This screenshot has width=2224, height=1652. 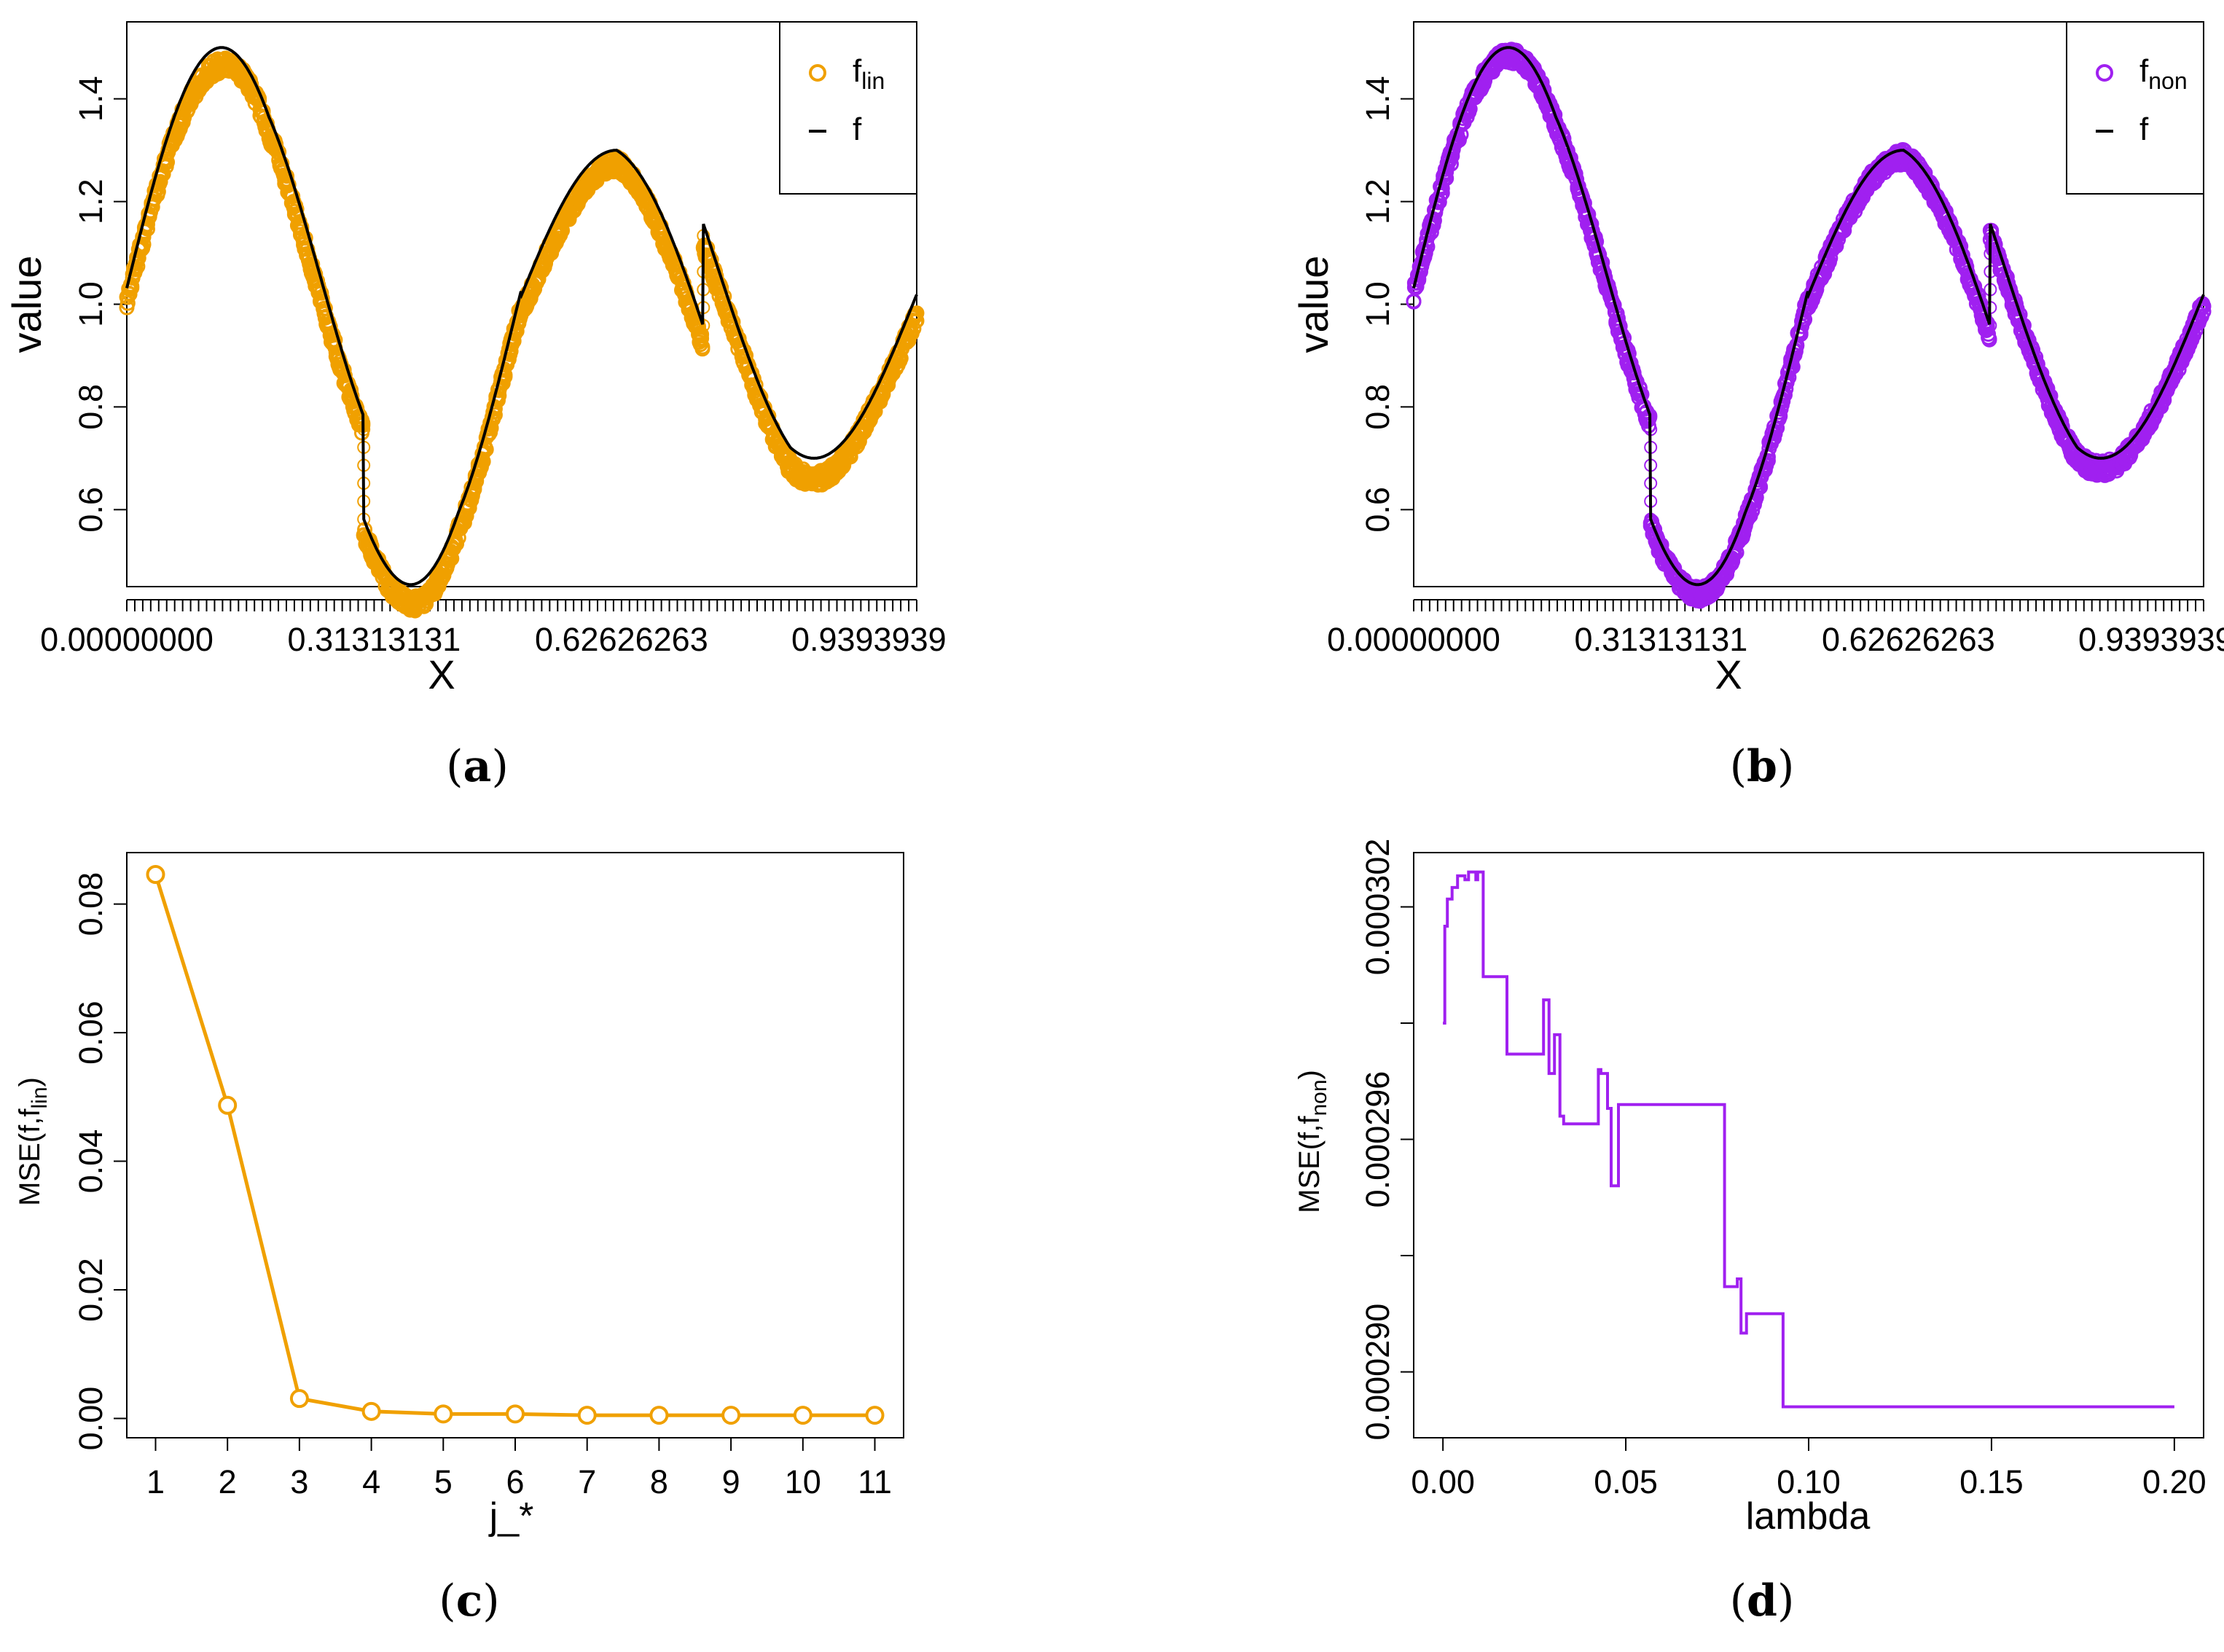 I want to click on y-tick-label: 0.000296, so click(x=1377, y=1139).